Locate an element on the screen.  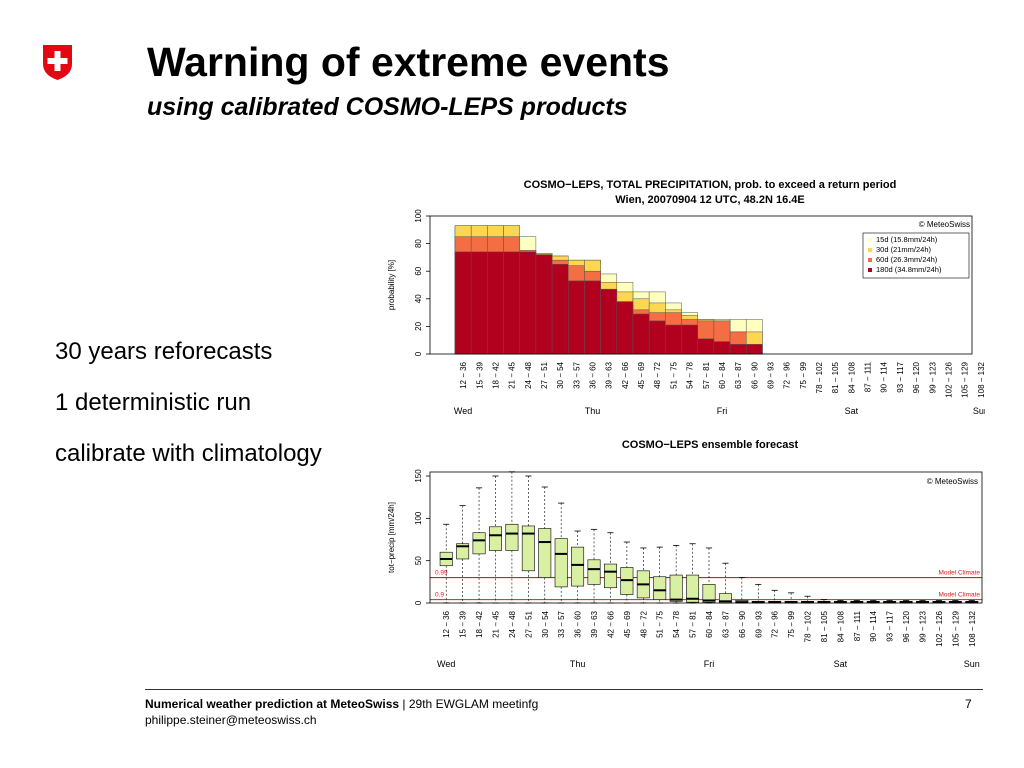
x-tick-label: 42 − 66 is located at coordinates (610, 623).